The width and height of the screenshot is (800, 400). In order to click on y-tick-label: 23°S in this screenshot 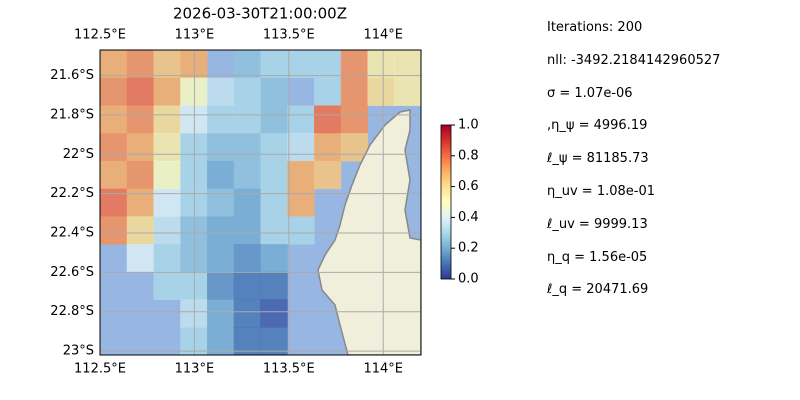, I will do `click(78, 351)`.